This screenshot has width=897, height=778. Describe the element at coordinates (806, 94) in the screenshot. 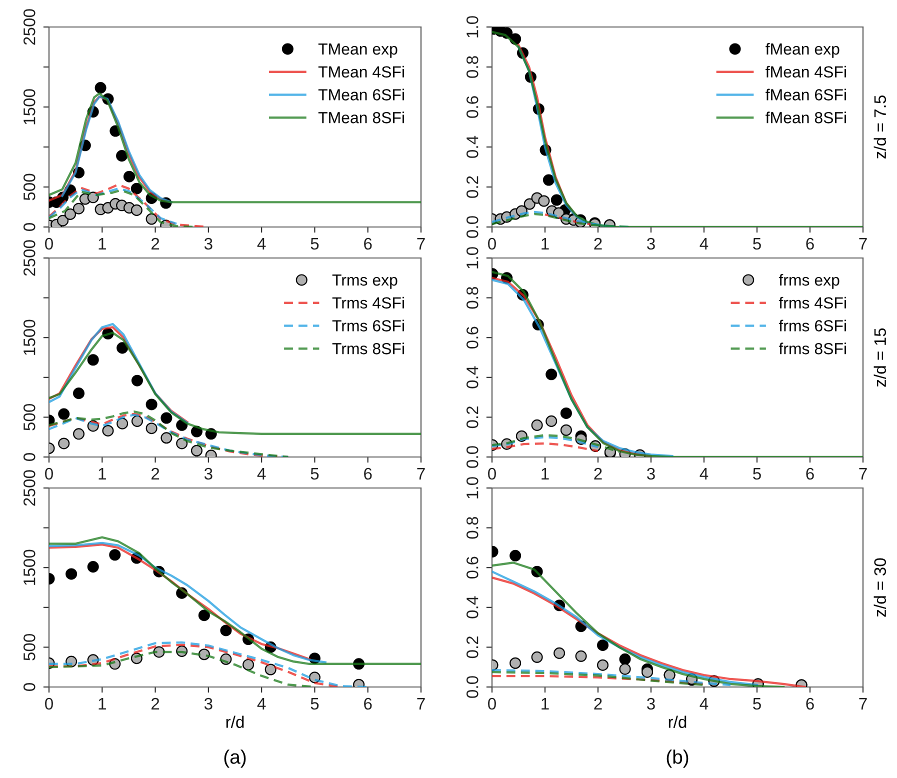

I see `legend-label: fMean 6SFi` at that location.